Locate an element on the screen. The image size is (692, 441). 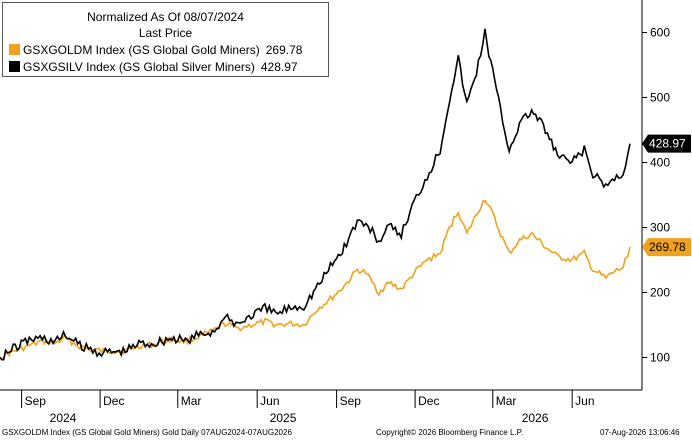
legend-label-silver: GSXGSILV Index (GS Global Silver Miners) is located at coordinates (139, 67).